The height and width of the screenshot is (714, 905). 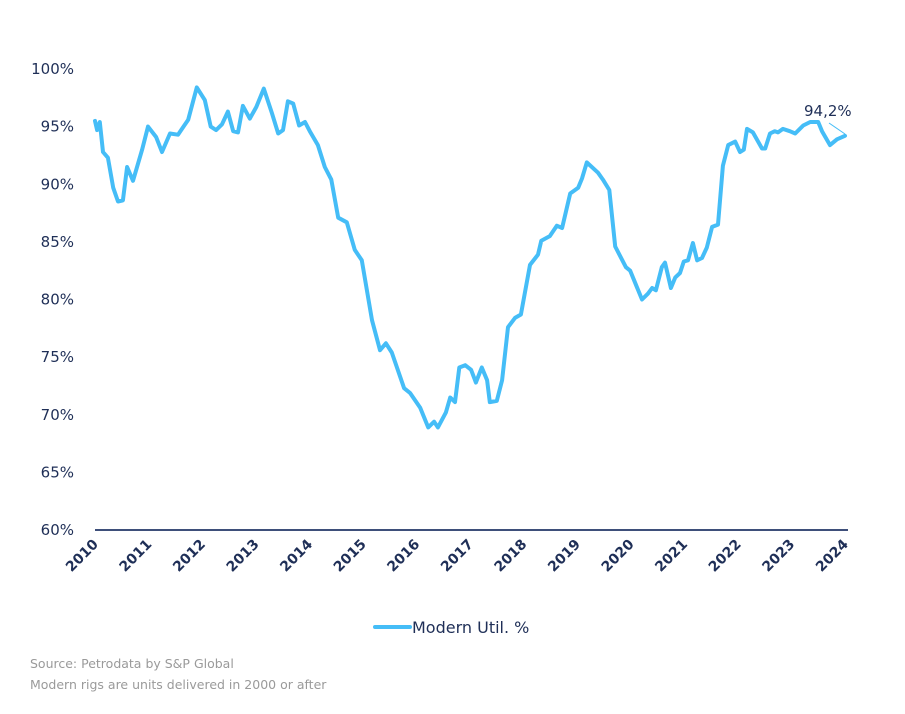 I want to click on x-tick-label: 2017, so click(x=457, y=556).